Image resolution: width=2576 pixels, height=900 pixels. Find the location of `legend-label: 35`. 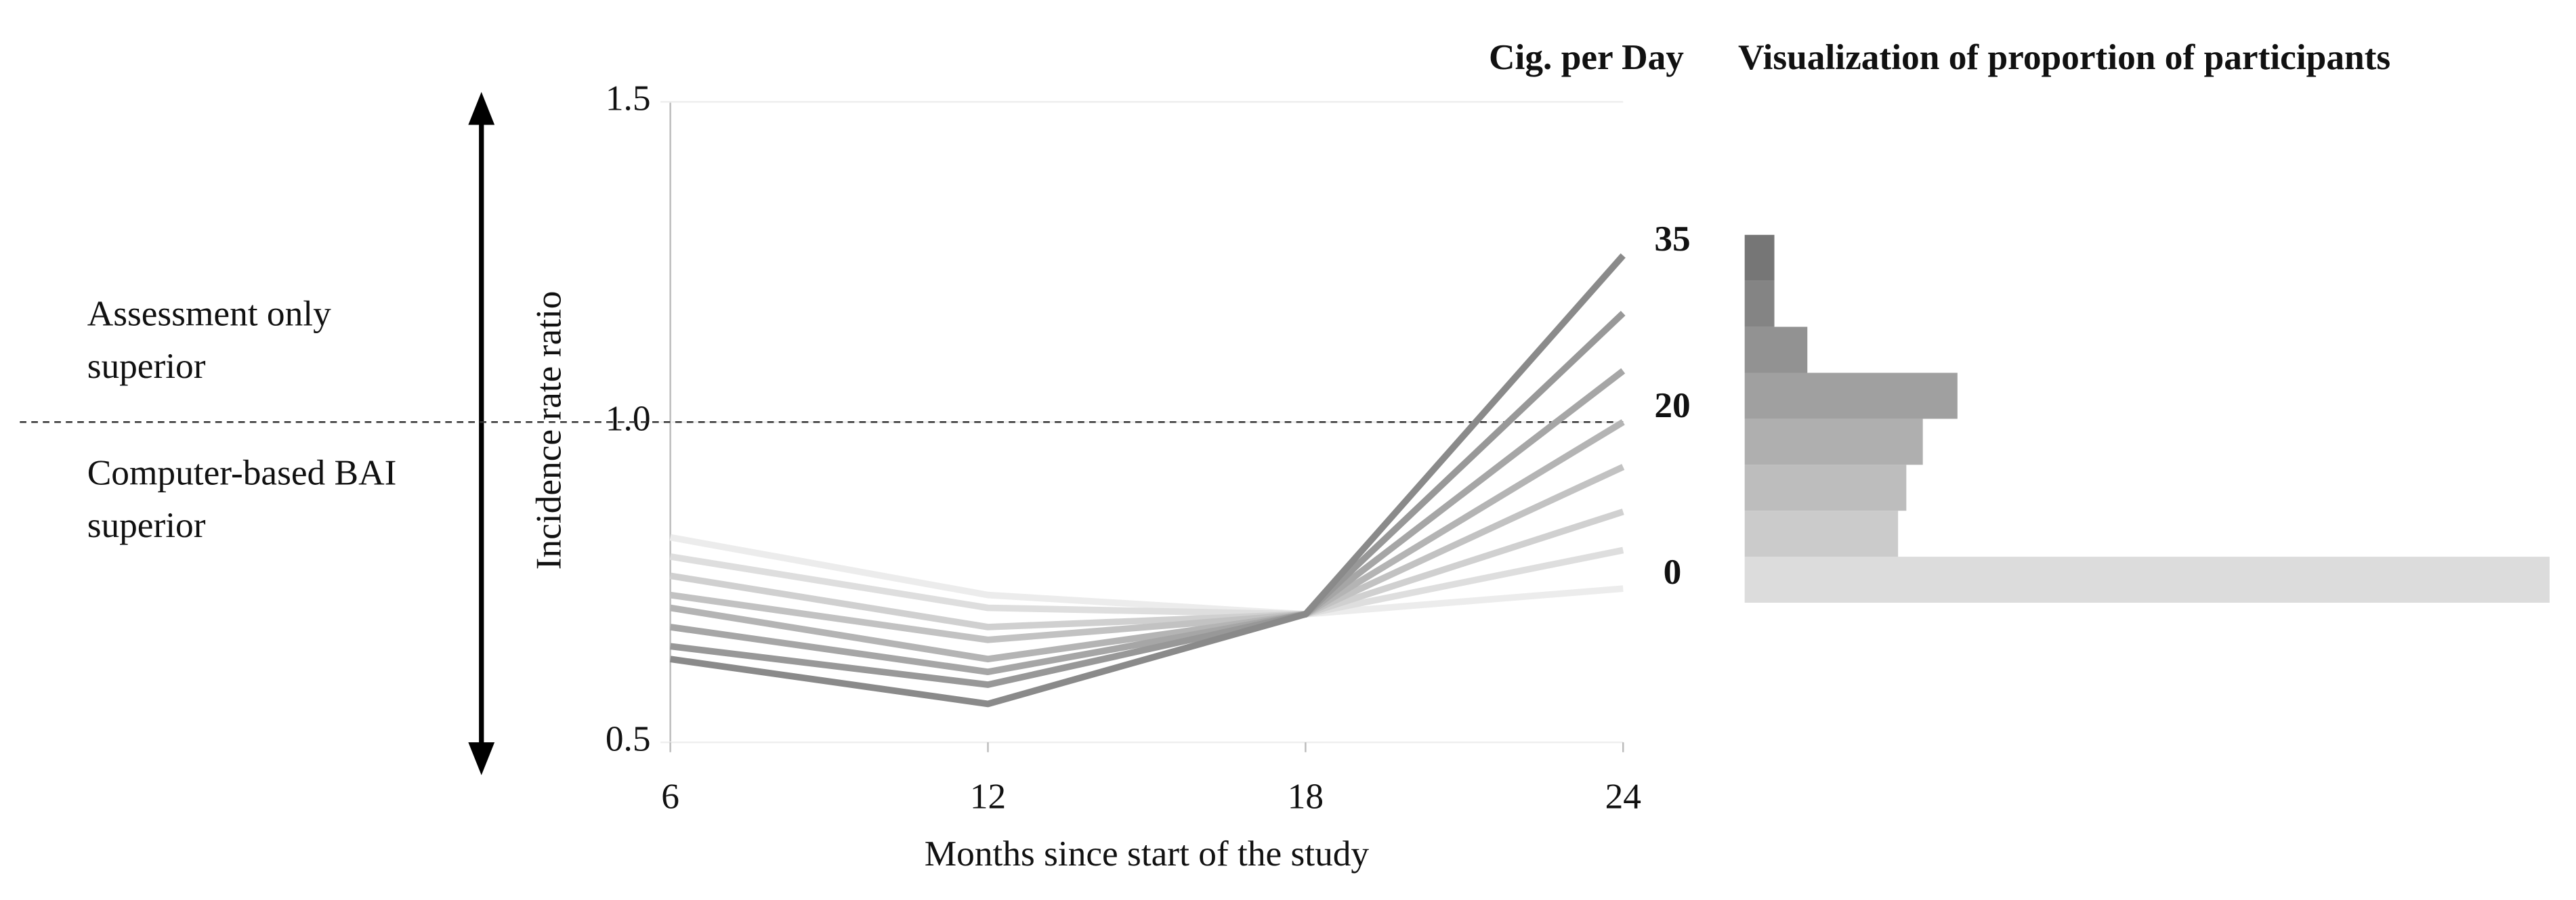

legend-label: 35 is located at coordinates (1672, 238).